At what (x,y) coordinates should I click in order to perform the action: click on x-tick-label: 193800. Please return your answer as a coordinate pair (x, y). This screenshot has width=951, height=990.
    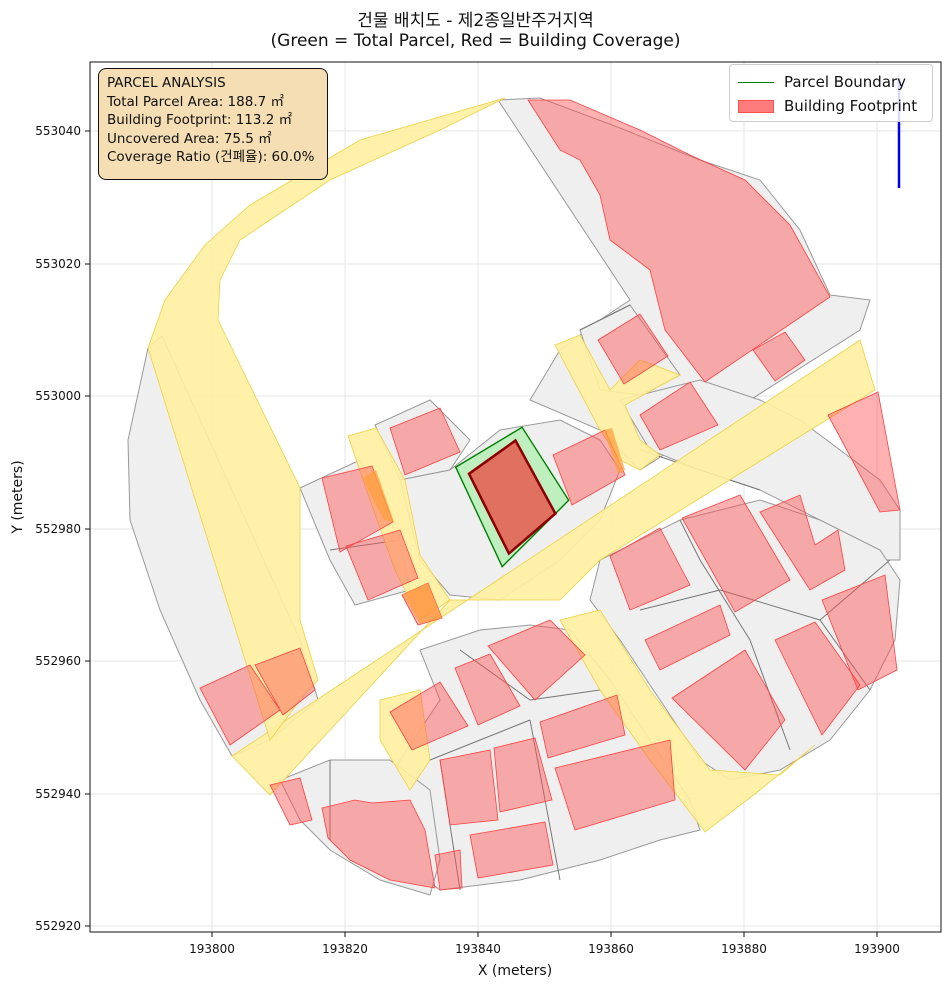
    Looking at the image, I should click on (212, 949).